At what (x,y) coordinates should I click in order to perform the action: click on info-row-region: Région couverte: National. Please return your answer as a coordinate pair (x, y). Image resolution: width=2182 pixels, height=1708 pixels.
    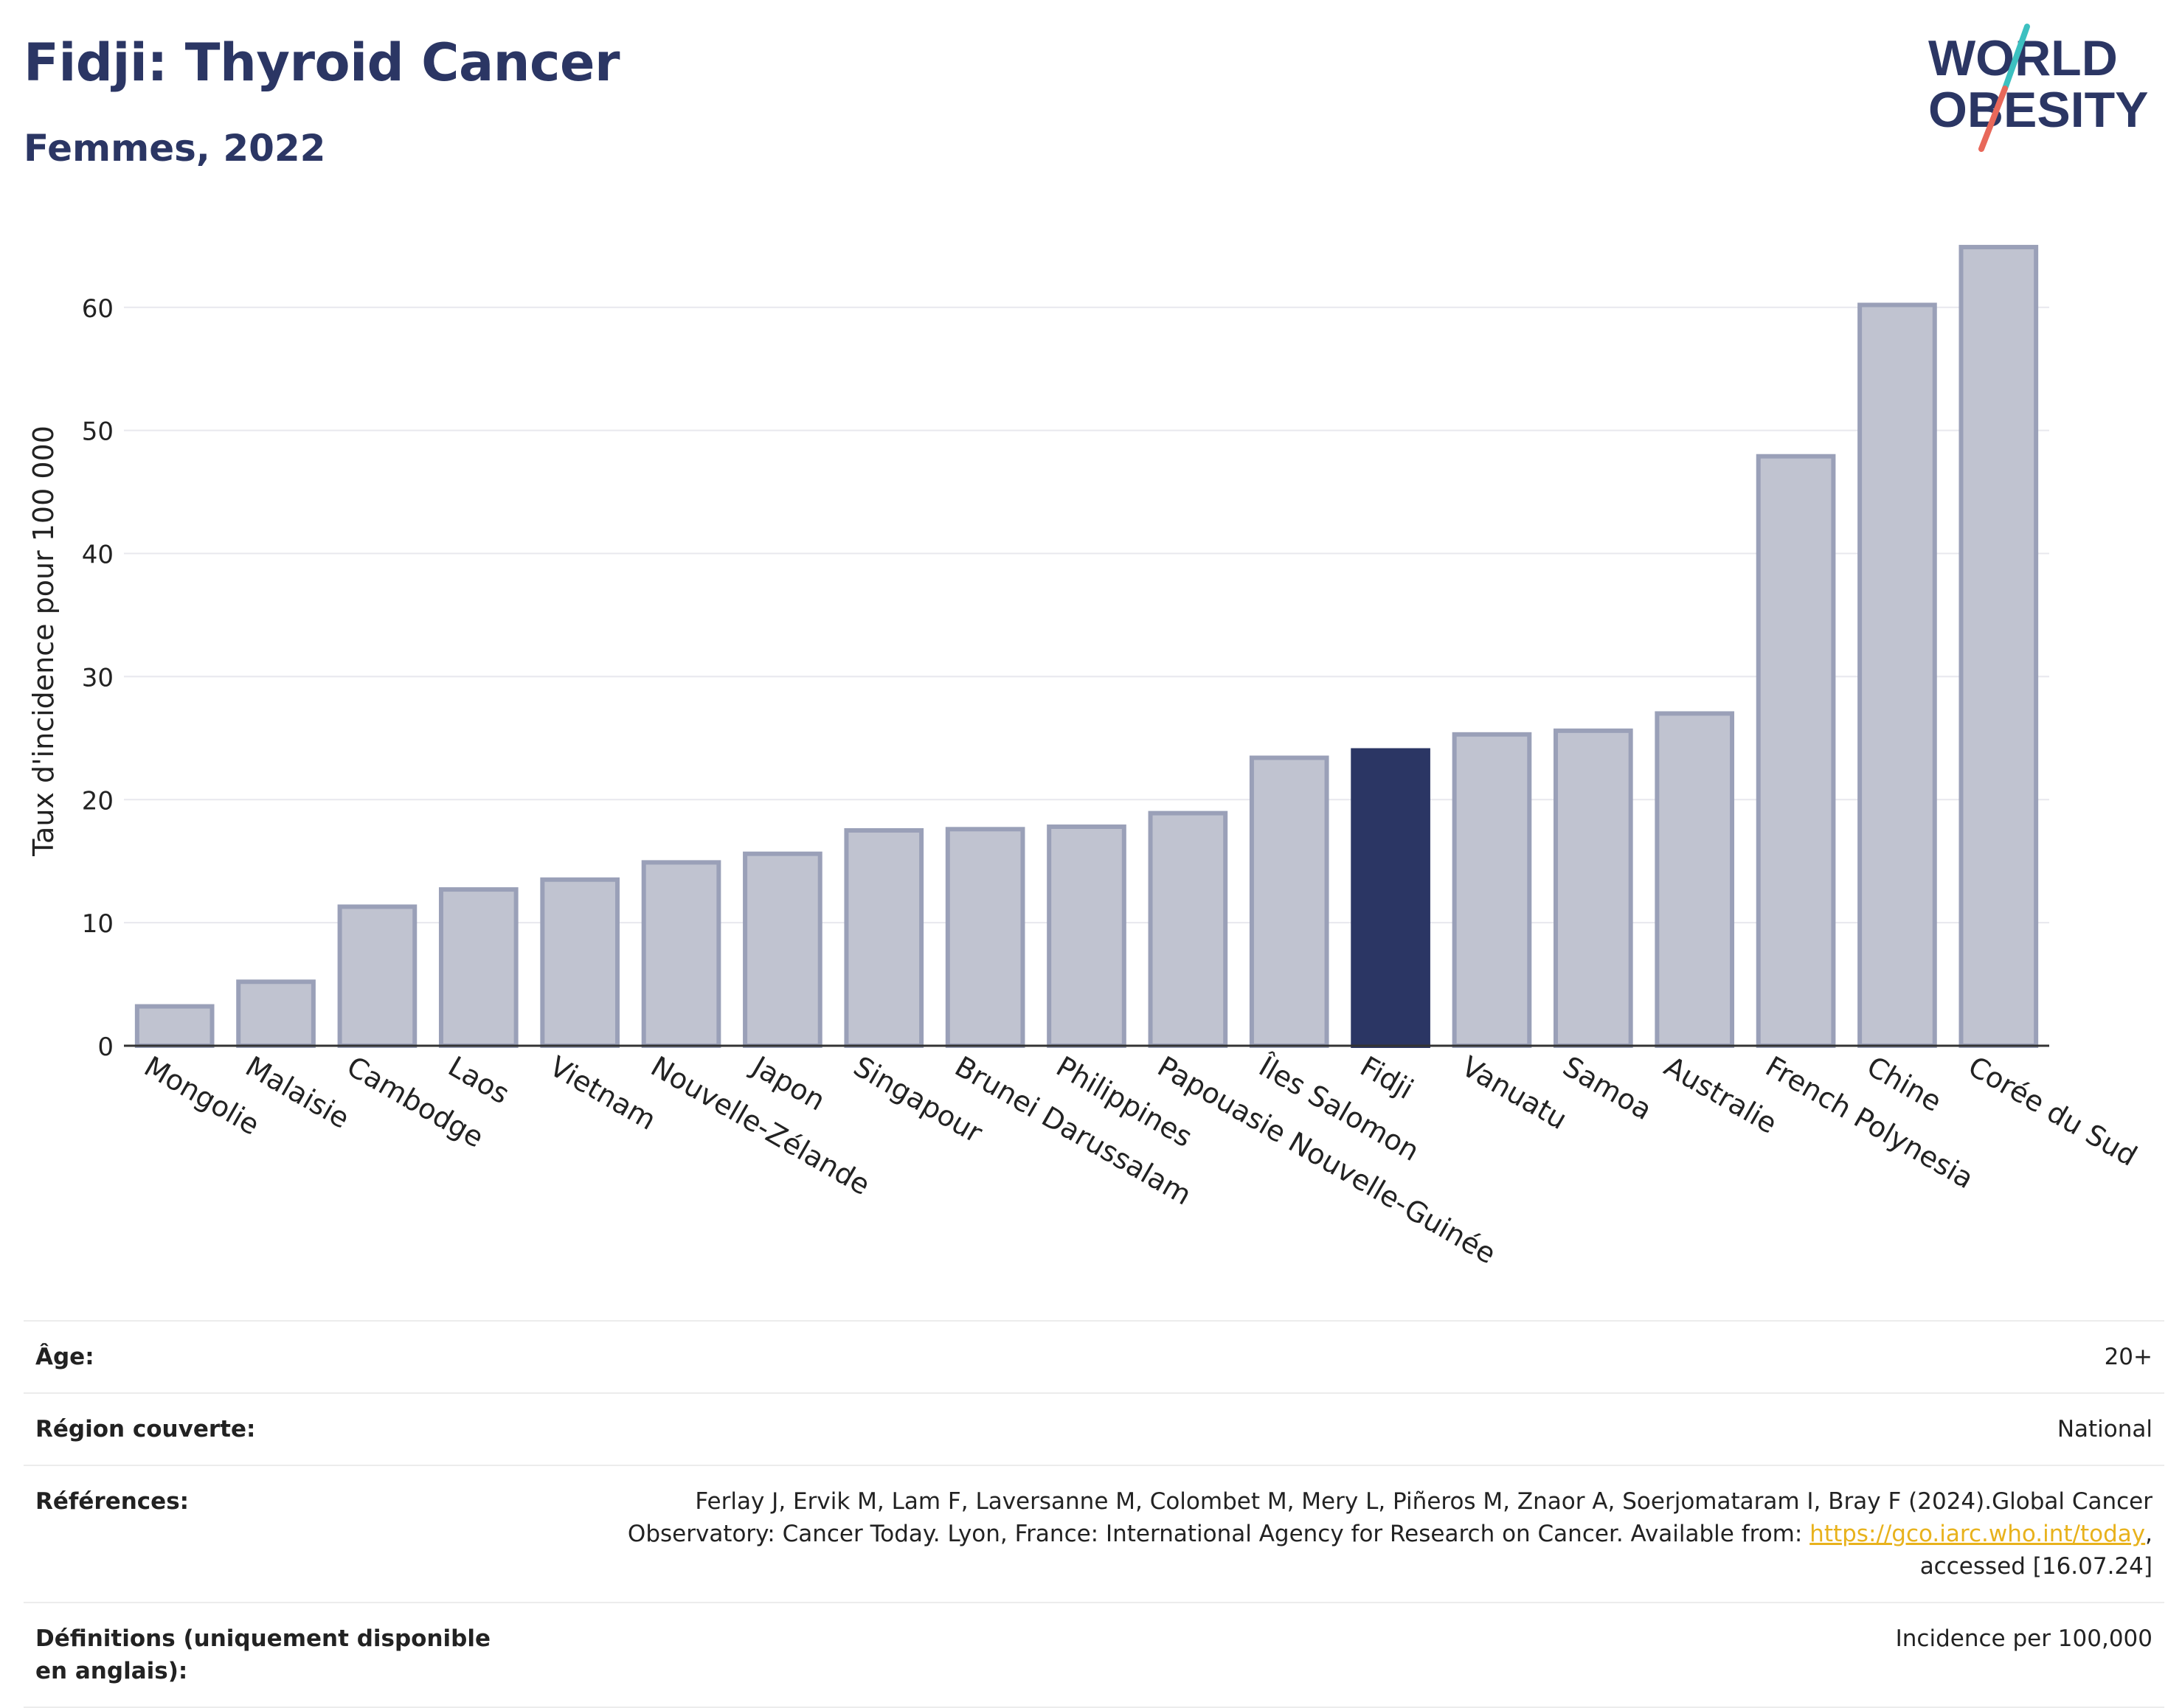
    Looking at the image, I should click on (1094, 1429).